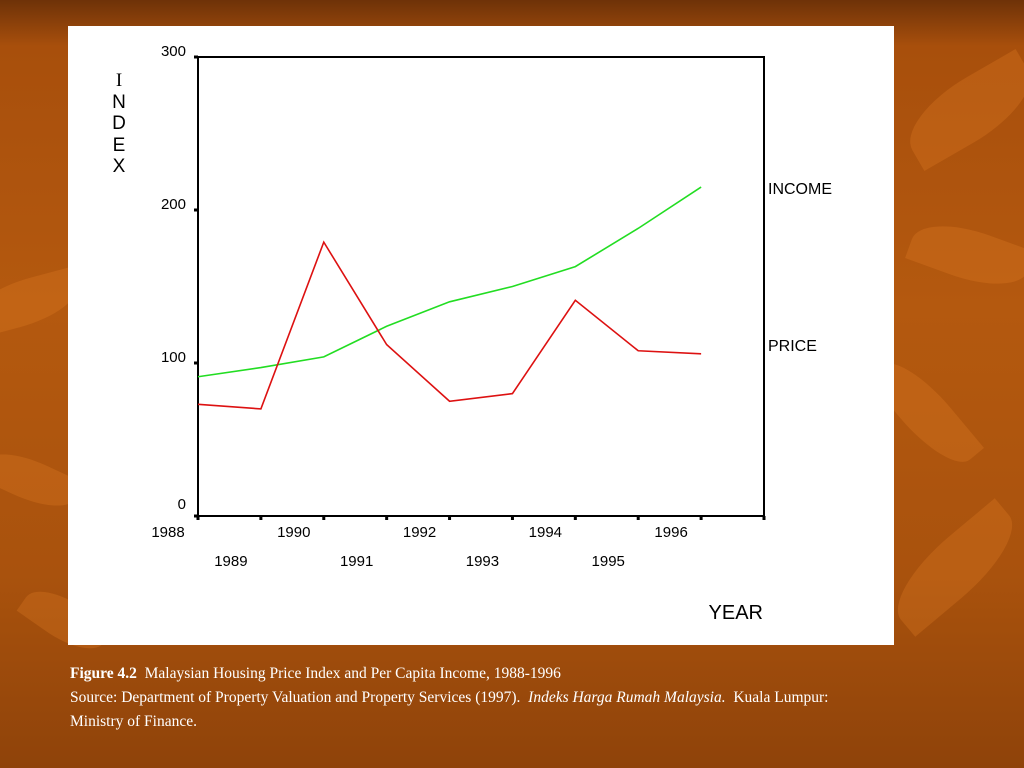 The width and height of the screenshot is (1024, 768). What do you see at coordinates (167, 532) in the screenshot?
I see `x-tick-label: 1988` at bounding box center [167, 532].